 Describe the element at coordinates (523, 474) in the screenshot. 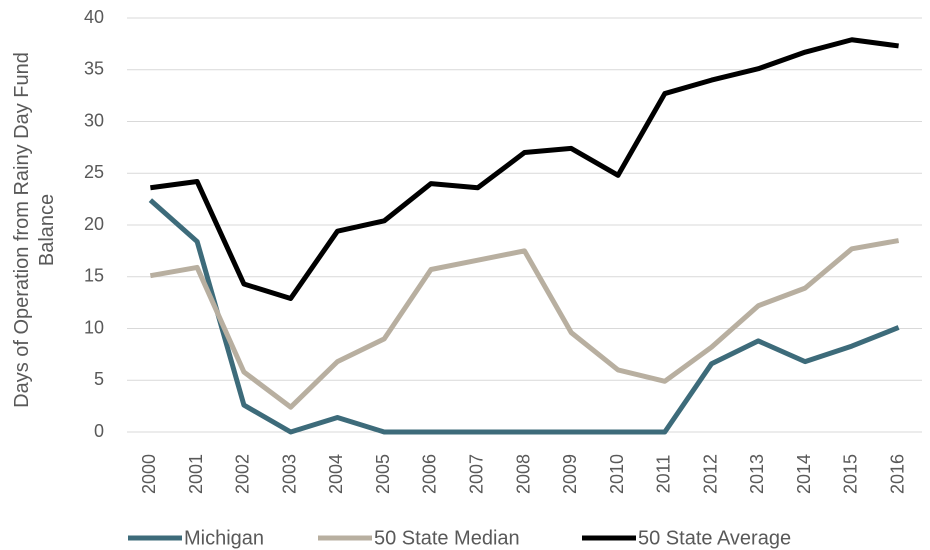

I see `x-tick-label: 2008` at that location.